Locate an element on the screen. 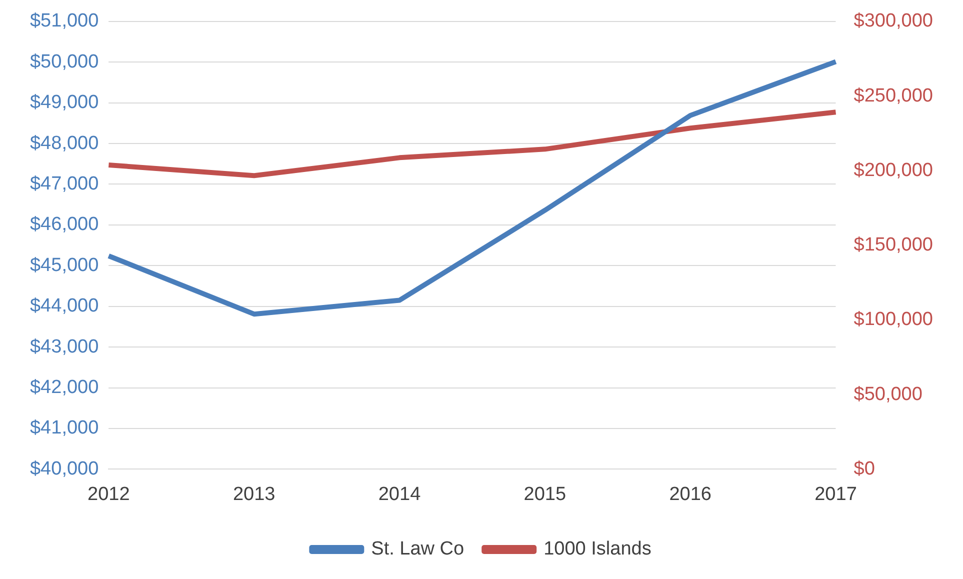  y2-tick-label: $300,000 is located at coordinates (894, 21).